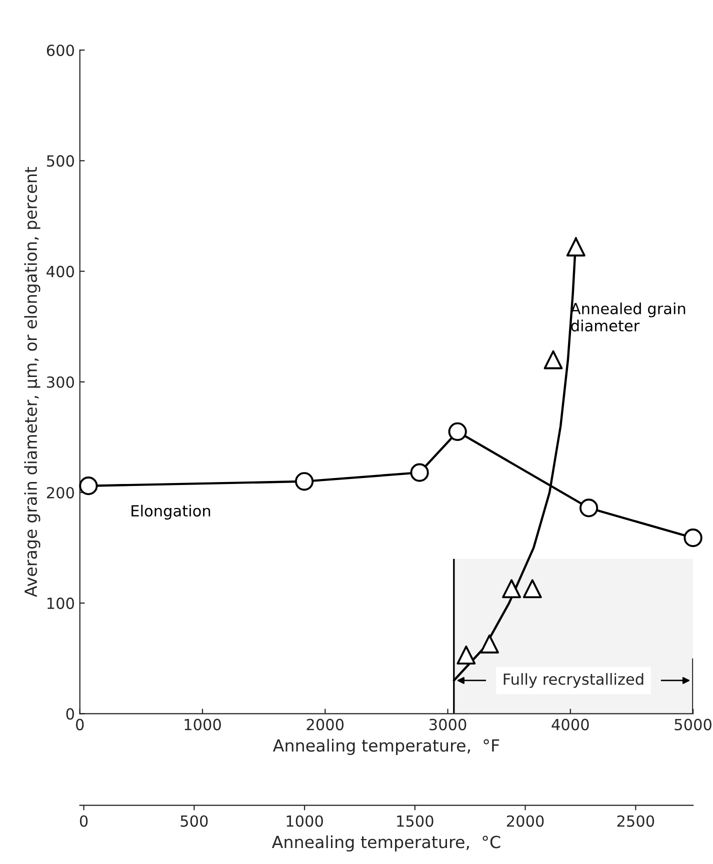 This screenshot has width=713, height=864. What do you see at coordinates (61, 604) in the screenshot?
I see `y-tick-label: 100` at bounding box center [61, 604].